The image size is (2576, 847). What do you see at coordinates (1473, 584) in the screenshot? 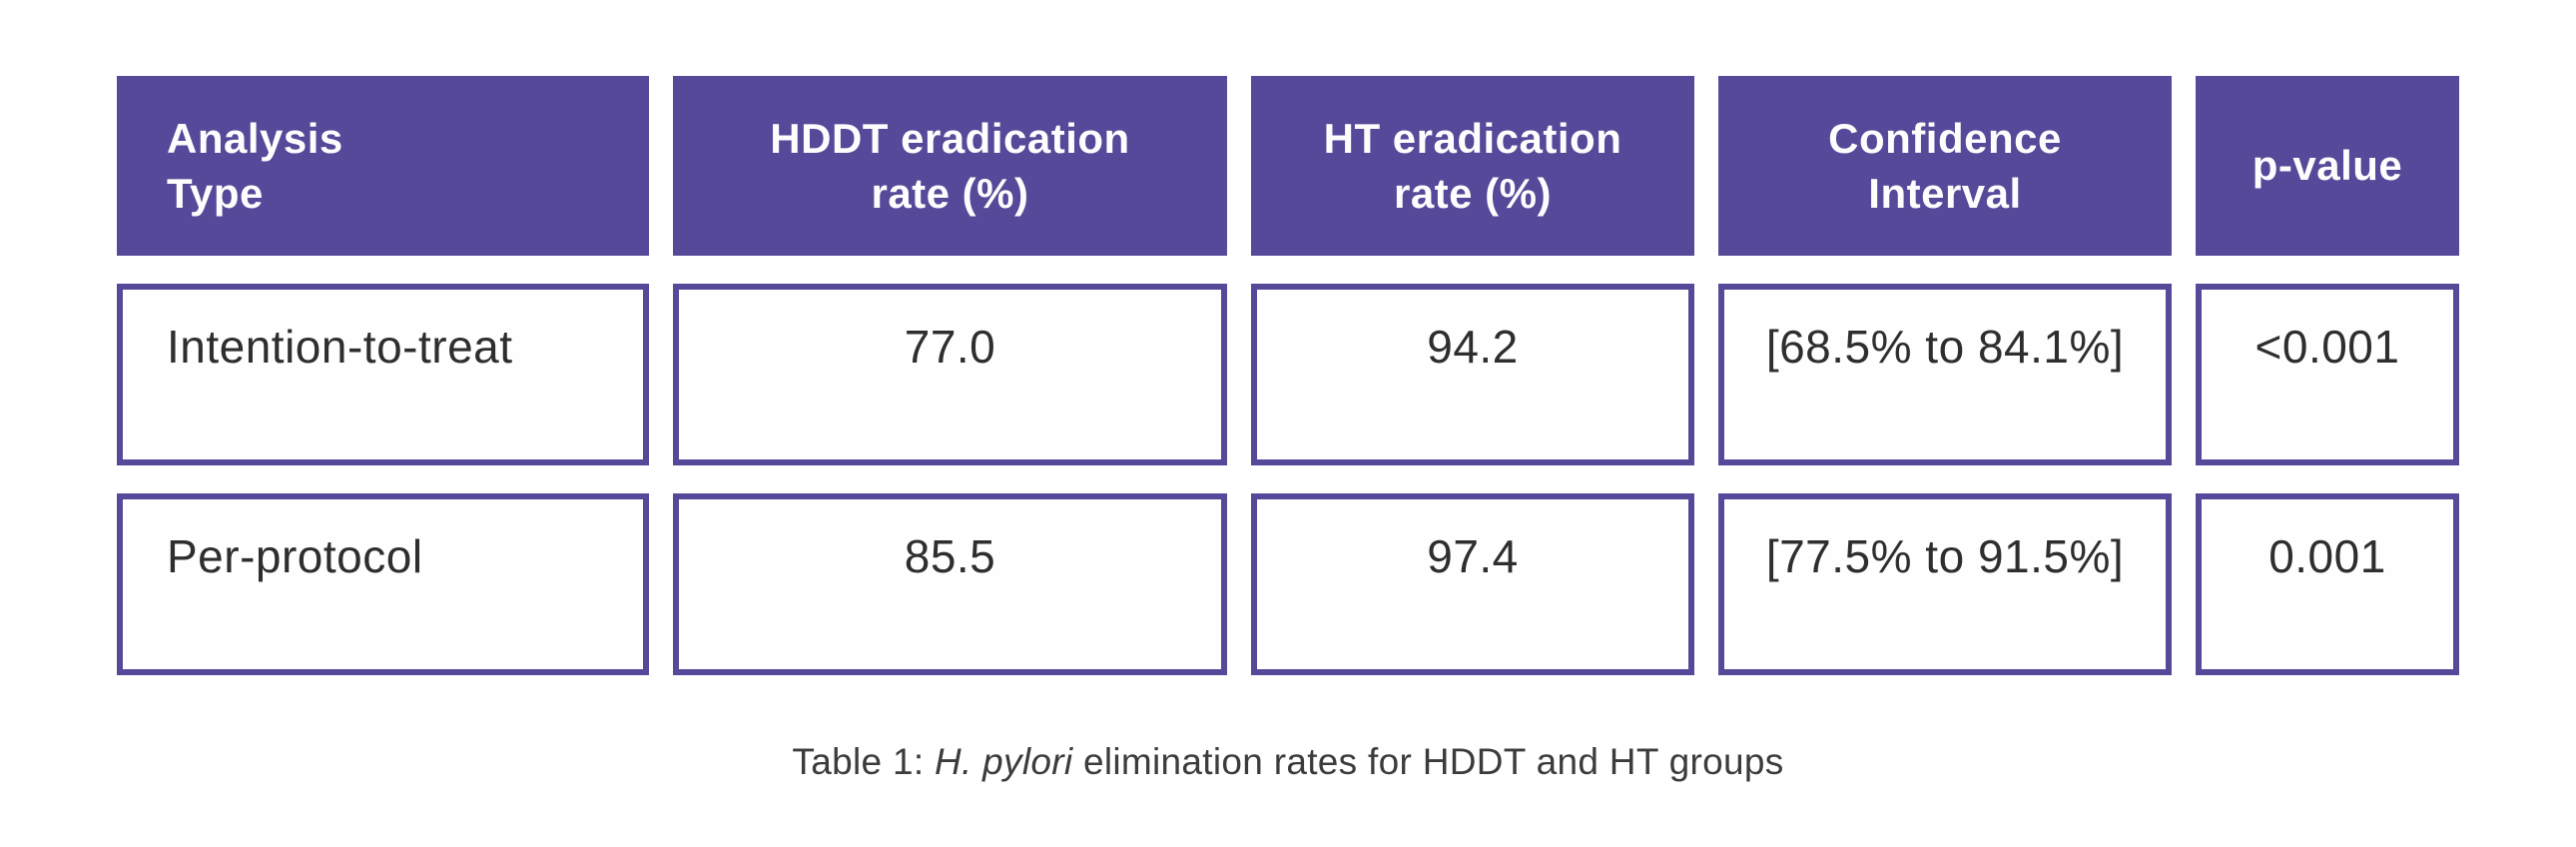
I see `table-cell-row2-ht-rate: 97.4` at bounding box center [1473, 584].